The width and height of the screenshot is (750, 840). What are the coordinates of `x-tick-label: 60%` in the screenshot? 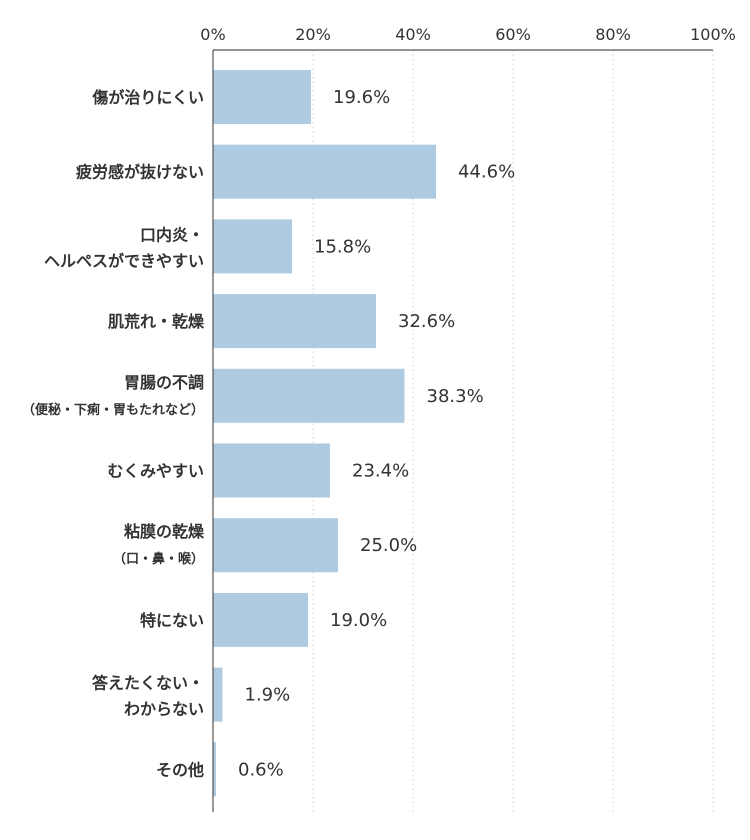 It's located at (513, 34).